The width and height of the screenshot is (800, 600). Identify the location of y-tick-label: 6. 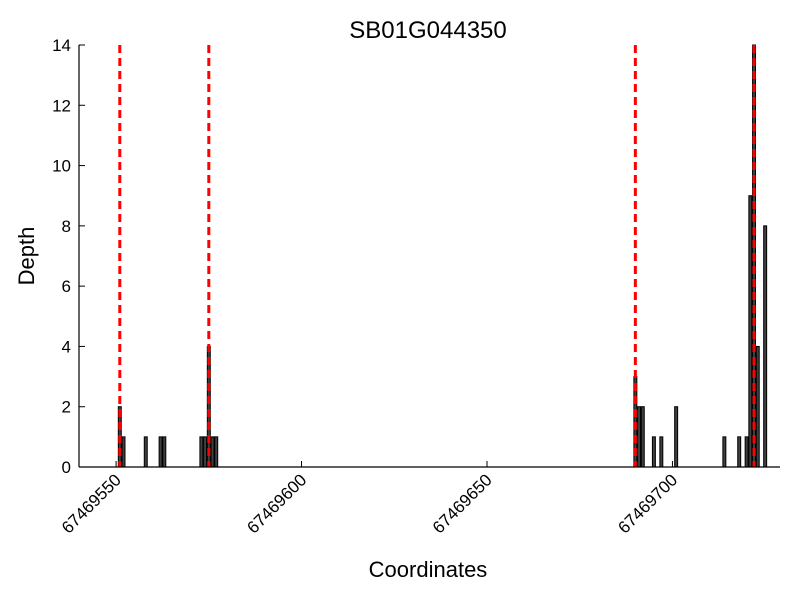
(66, 286).